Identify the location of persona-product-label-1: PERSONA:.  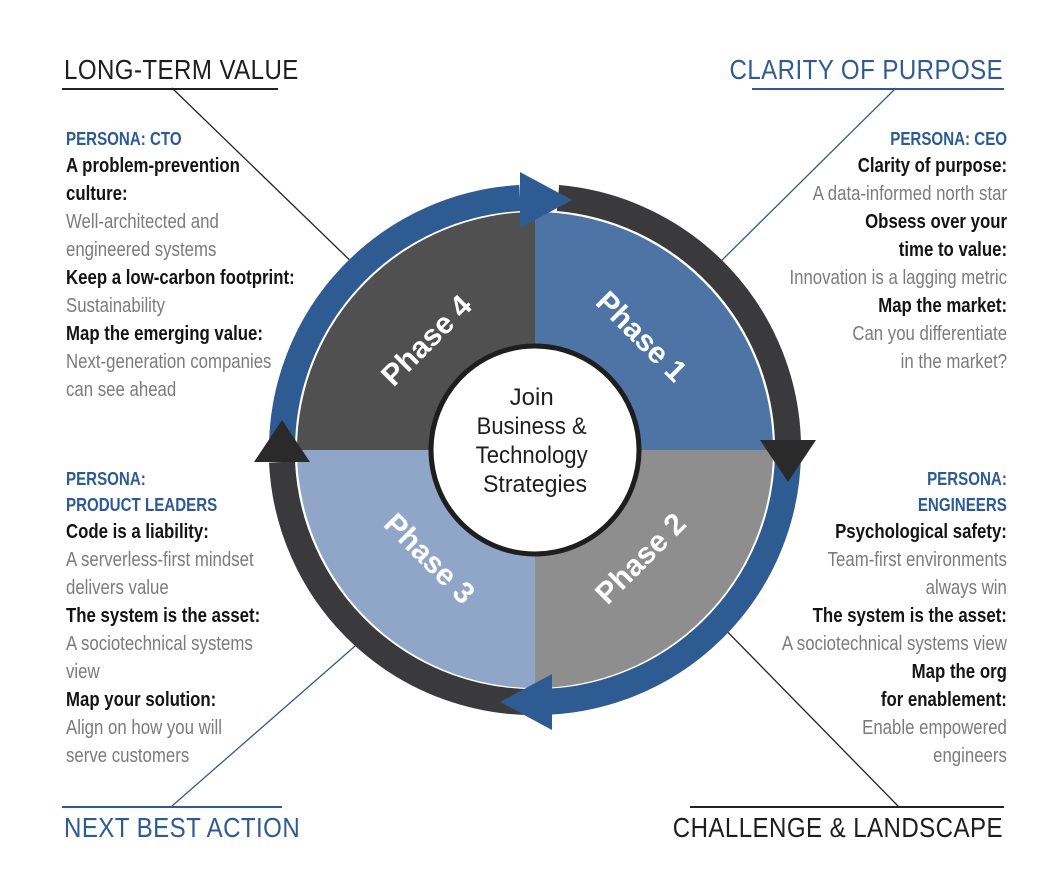
(106, 479).